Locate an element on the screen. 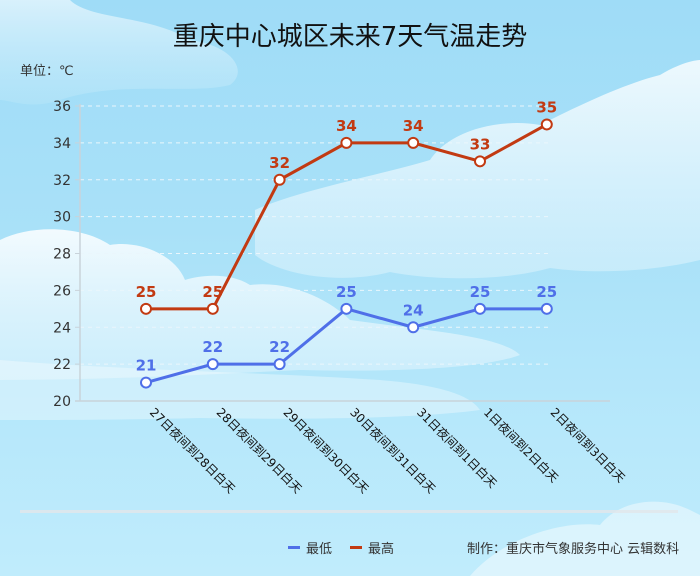 The height and width of the screenshot is (576, 700). y-axis: 20 22 24 26 28 30 32 34 36 is located at coordinates (67, 254).